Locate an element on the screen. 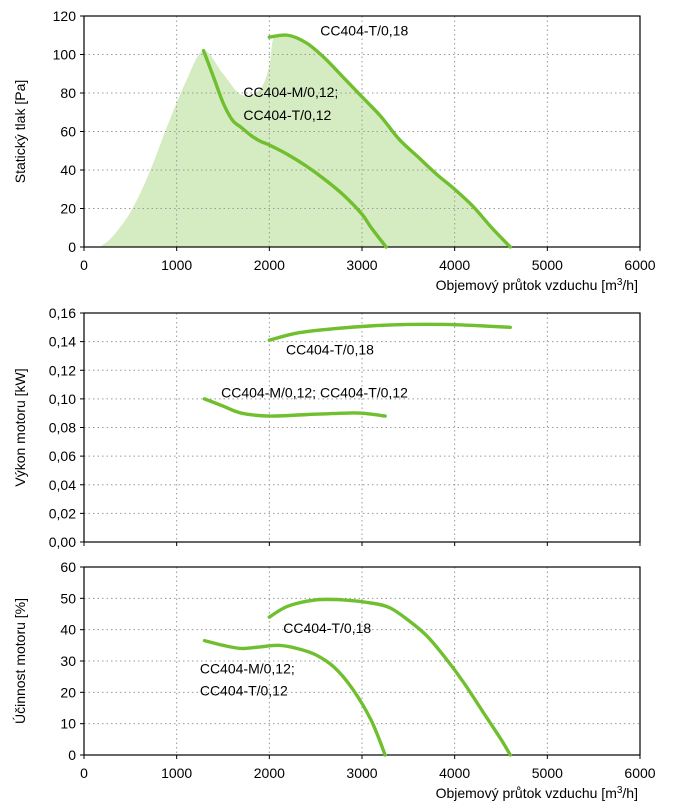 The height and width of the screenshot is (802, 677). y-axis-label: Statický tlak [Pa] is located at coordinates (20, 131).